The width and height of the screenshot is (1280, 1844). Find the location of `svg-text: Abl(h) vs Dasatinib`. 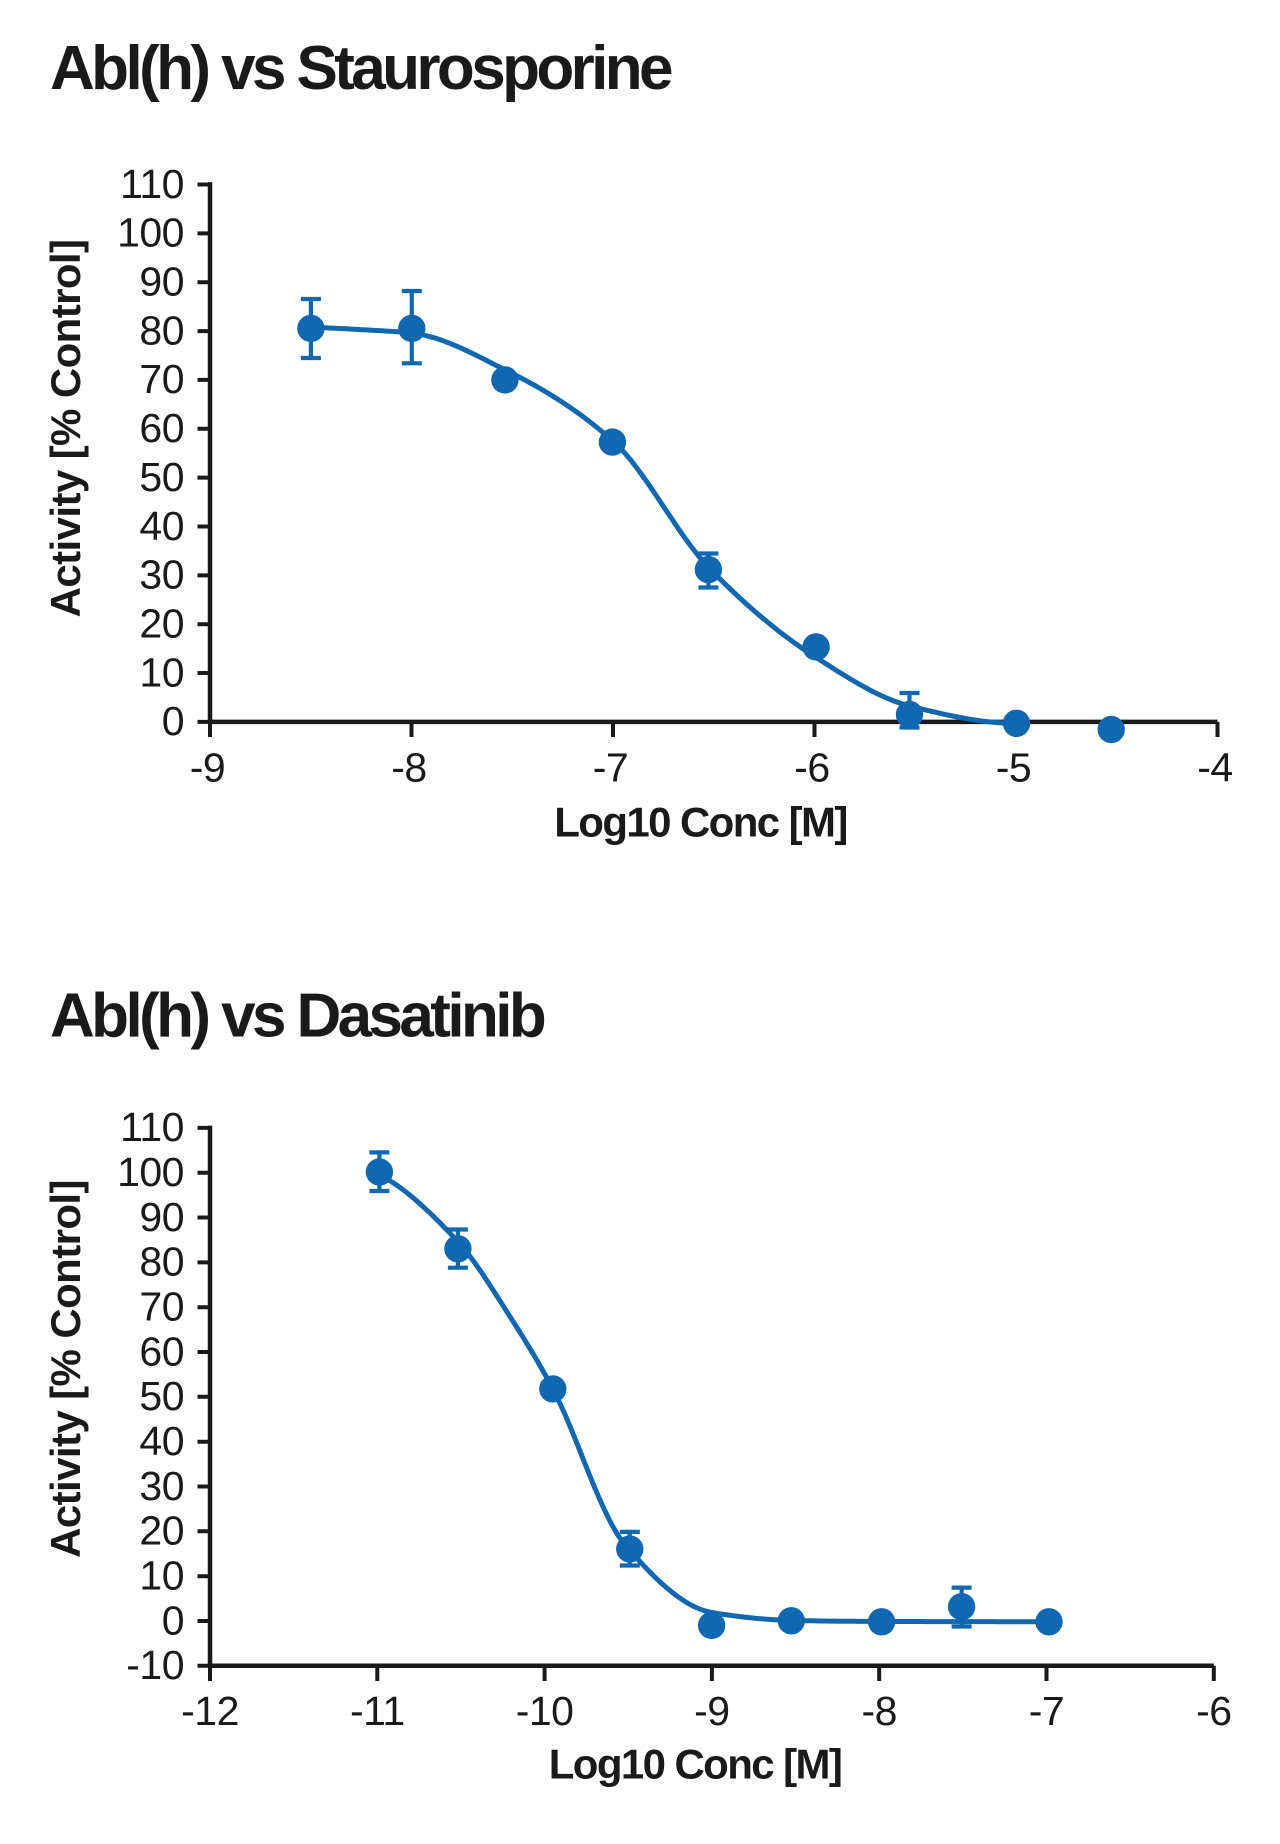

svg-text: Abl(h) vs Dasatinib is located at coordinates (297, 1015).